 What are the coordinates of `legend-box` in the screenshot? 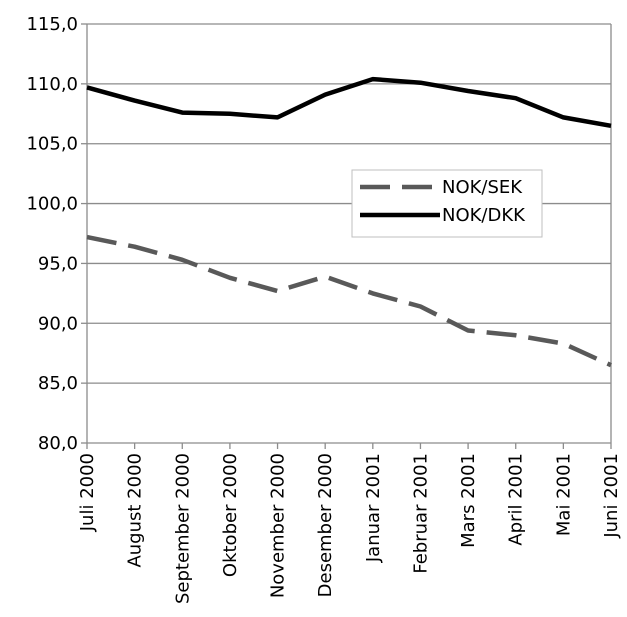 It's located at (447, 203).